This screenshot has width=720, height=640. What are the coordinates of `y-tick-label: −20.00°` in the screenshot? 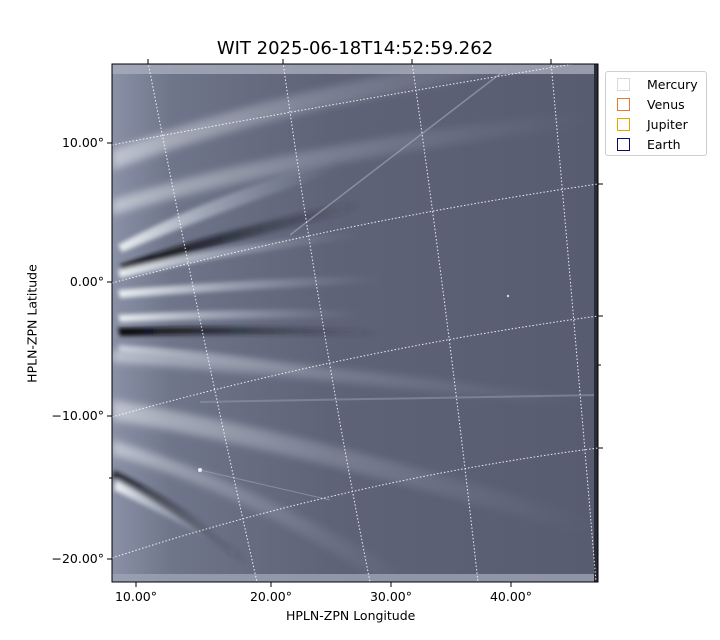 It's located at (77, 558).